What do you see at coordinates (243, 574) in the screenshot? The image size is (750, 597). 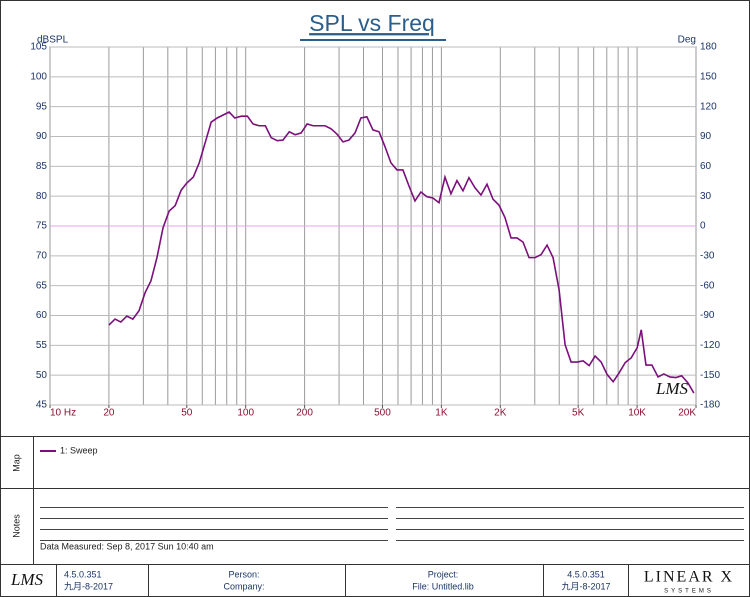 I see `person: Person:` at bounding box center [243, 574].